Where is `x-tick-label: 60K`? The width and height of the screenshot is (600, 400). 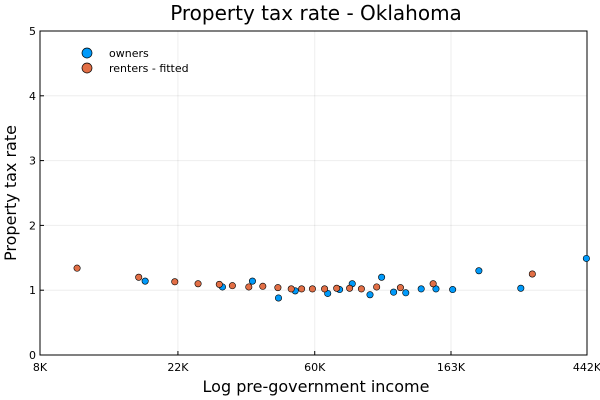 x-tick-label: 60K is located at coordinates (315, 367).